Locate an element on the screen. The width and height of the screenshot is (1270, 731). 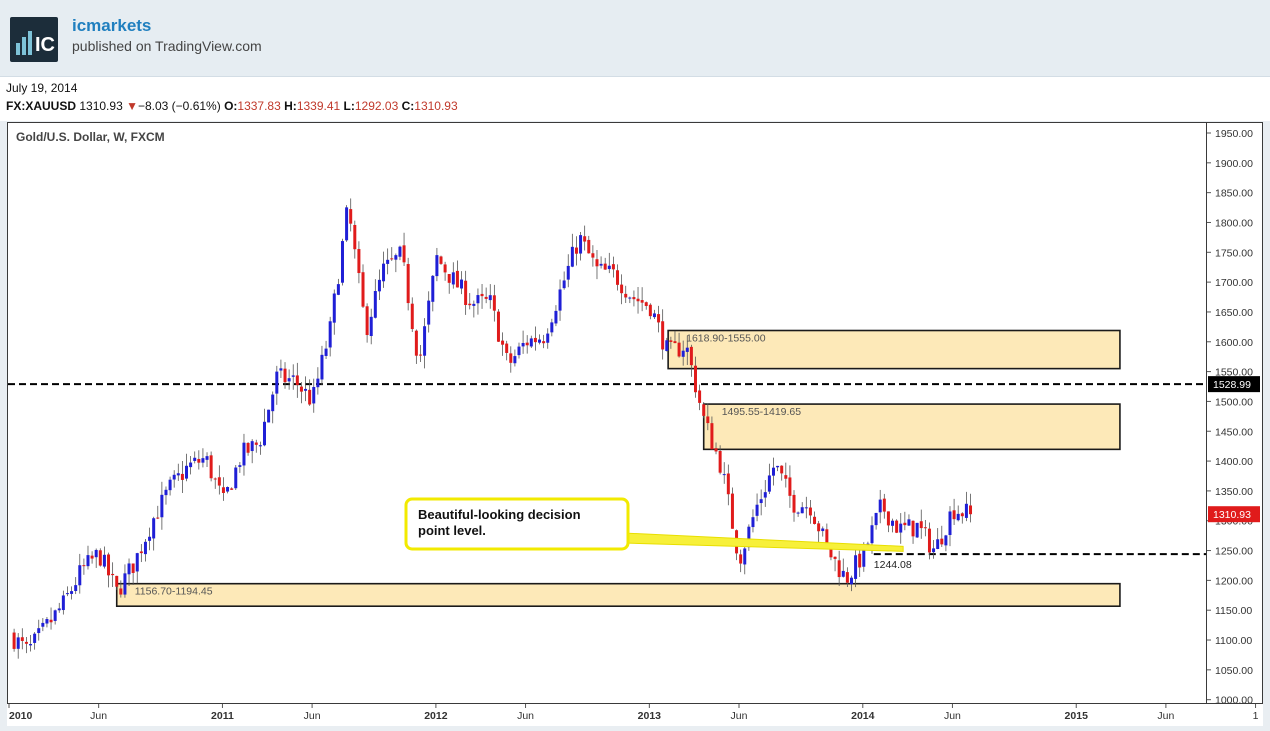
logo-text: IC is located at coordinates (45, 45).